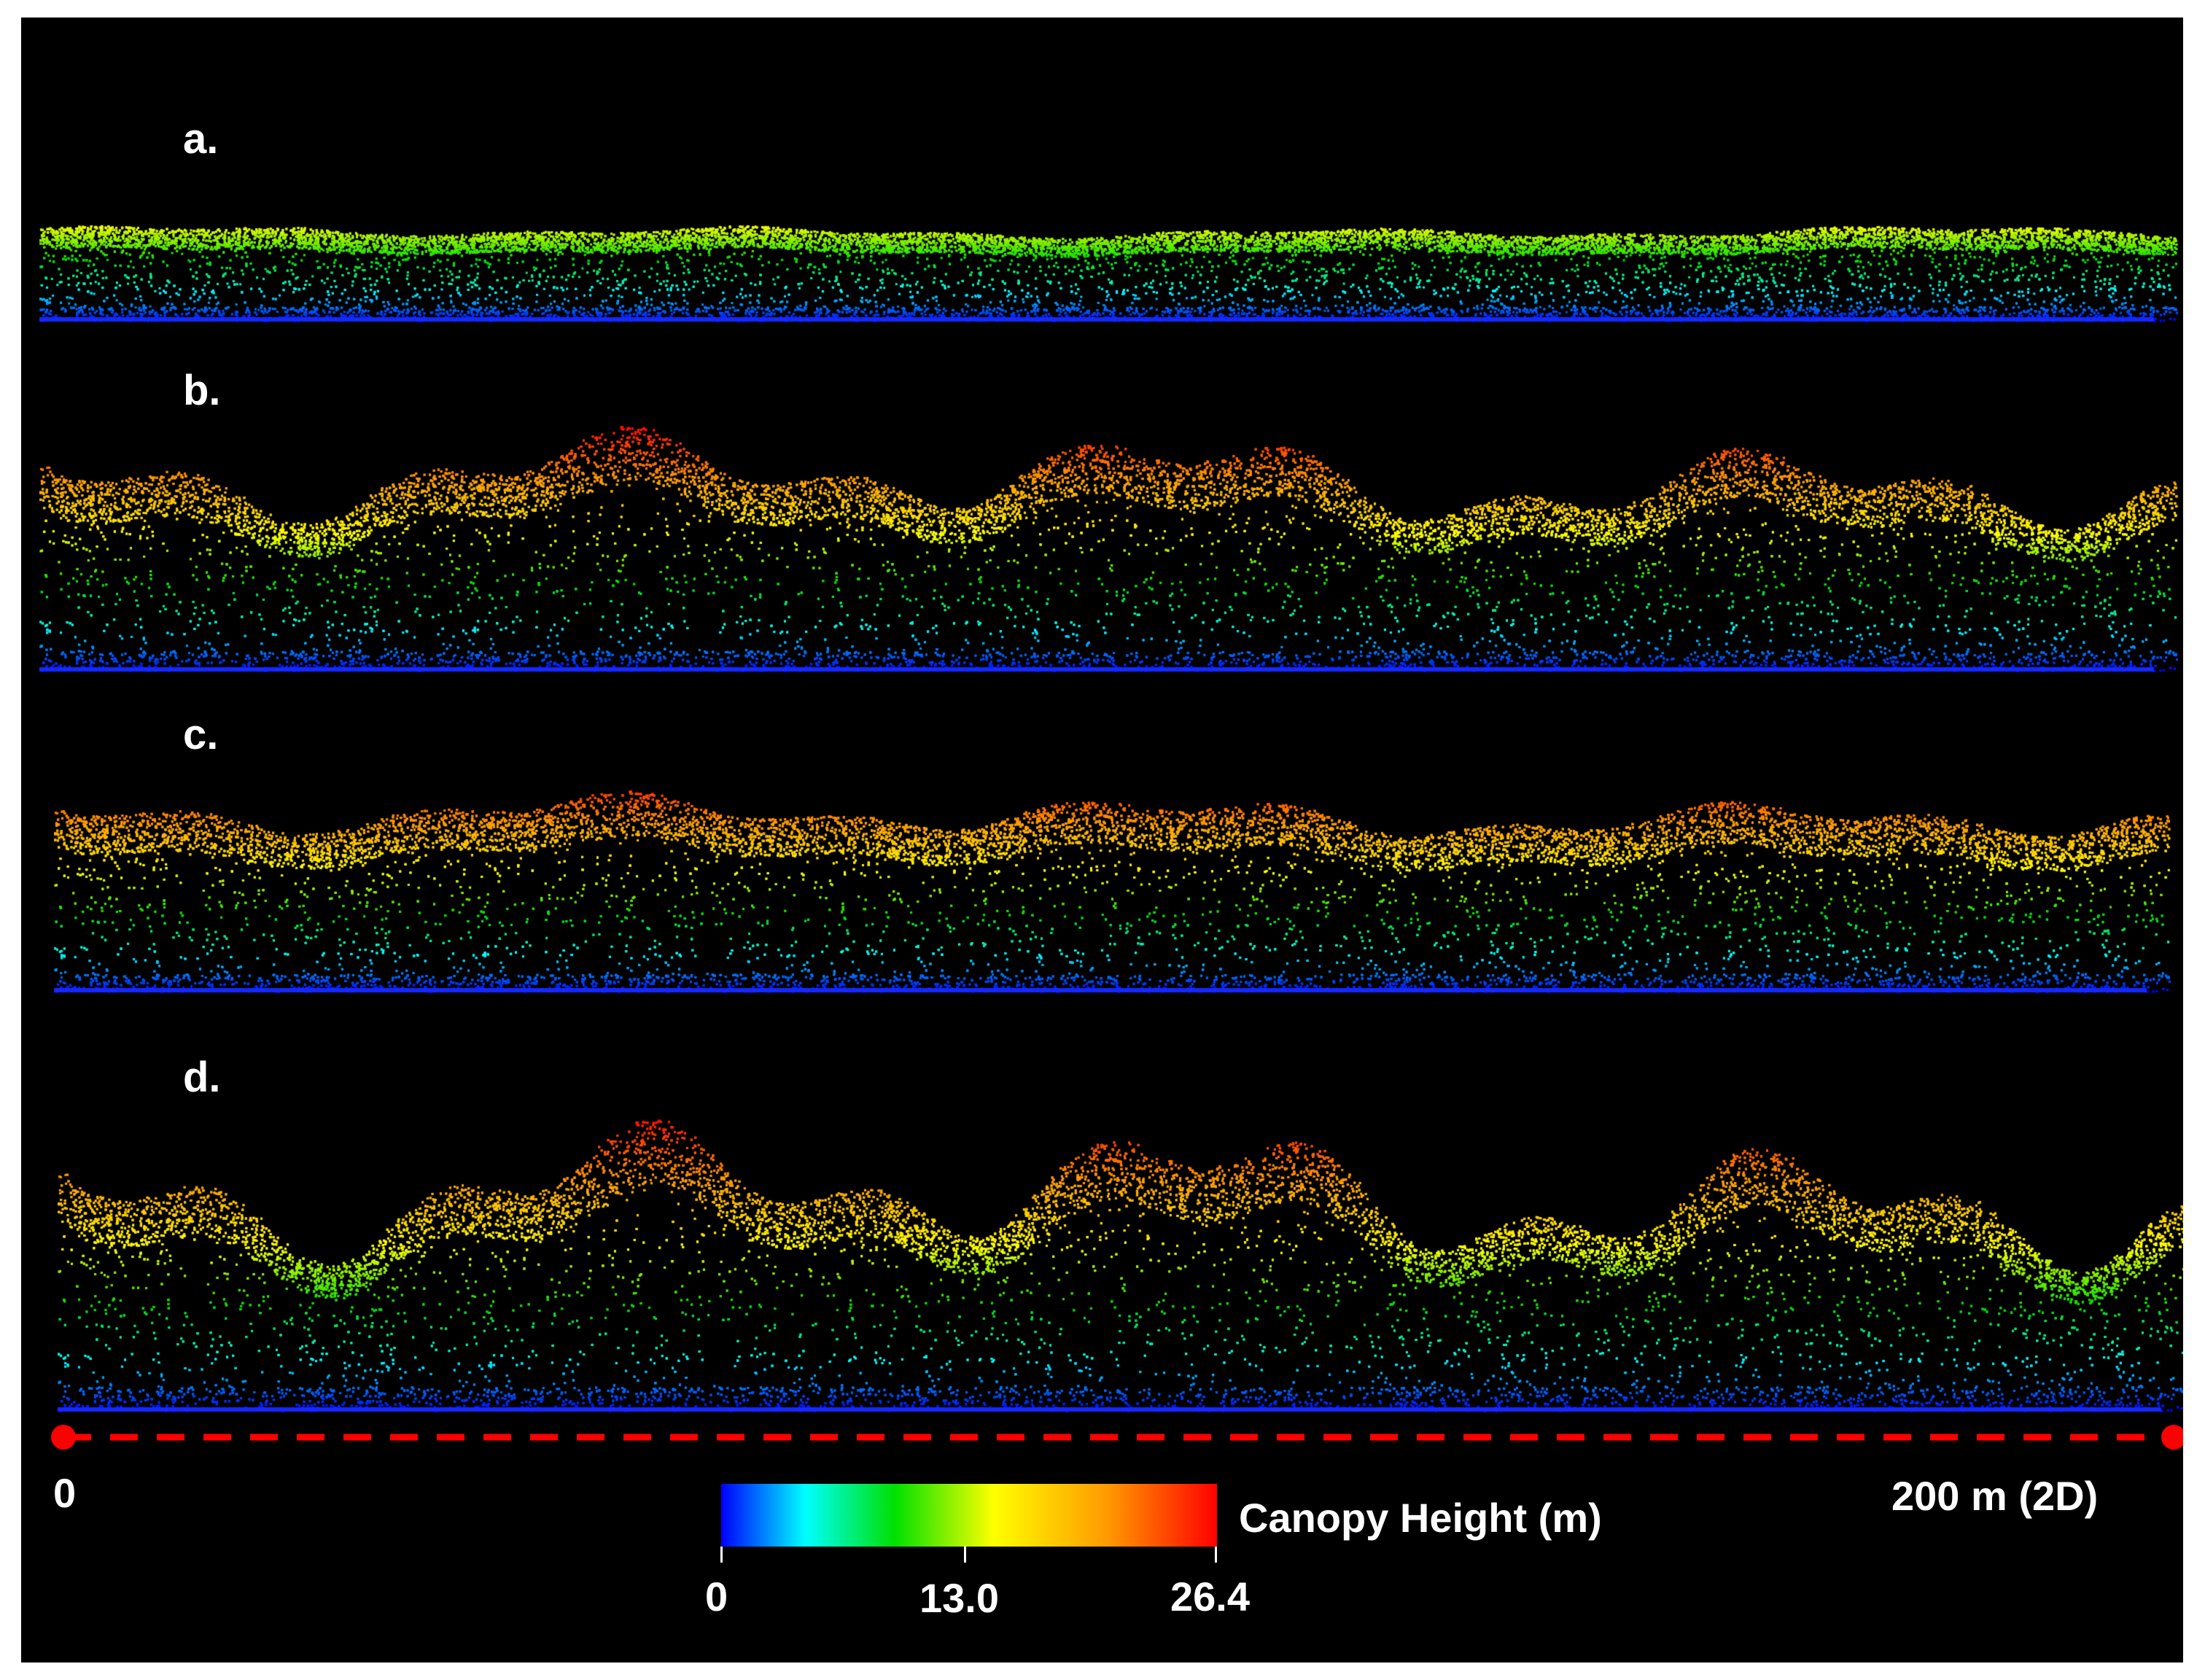 The width and height of the screenshot is (2205, 1680). I want to click on colorbar-min-label: 0, so click(716, 1596).